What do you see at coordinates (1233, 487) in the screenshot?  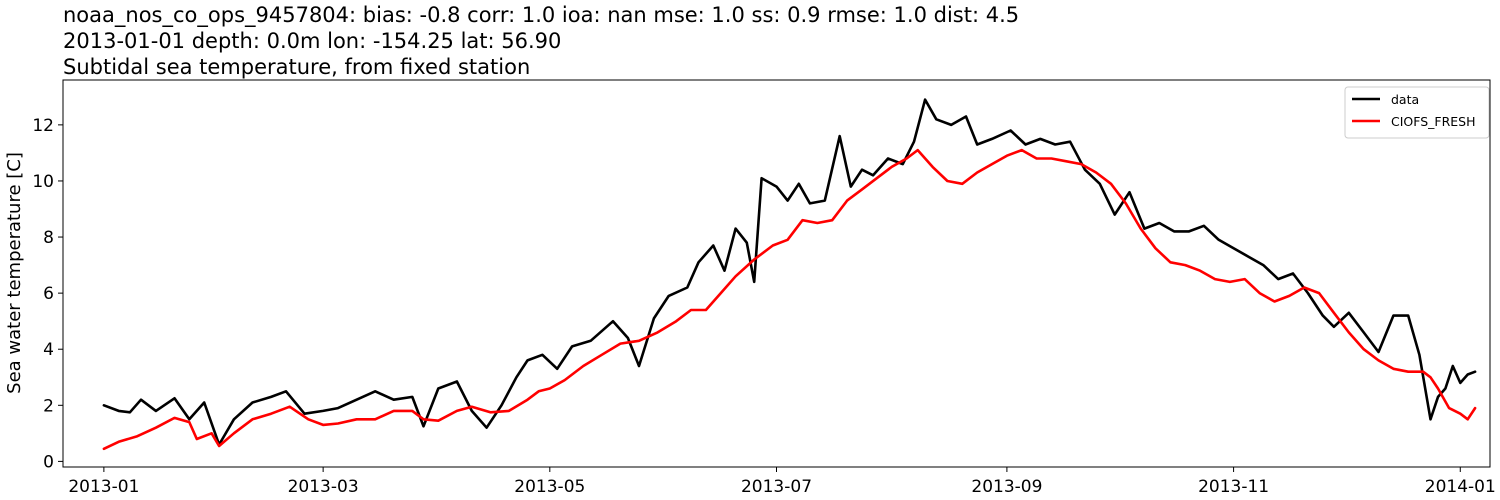 I see `x-tick-label-2013-11: 2013-11` at bounding box center [1233, 487].